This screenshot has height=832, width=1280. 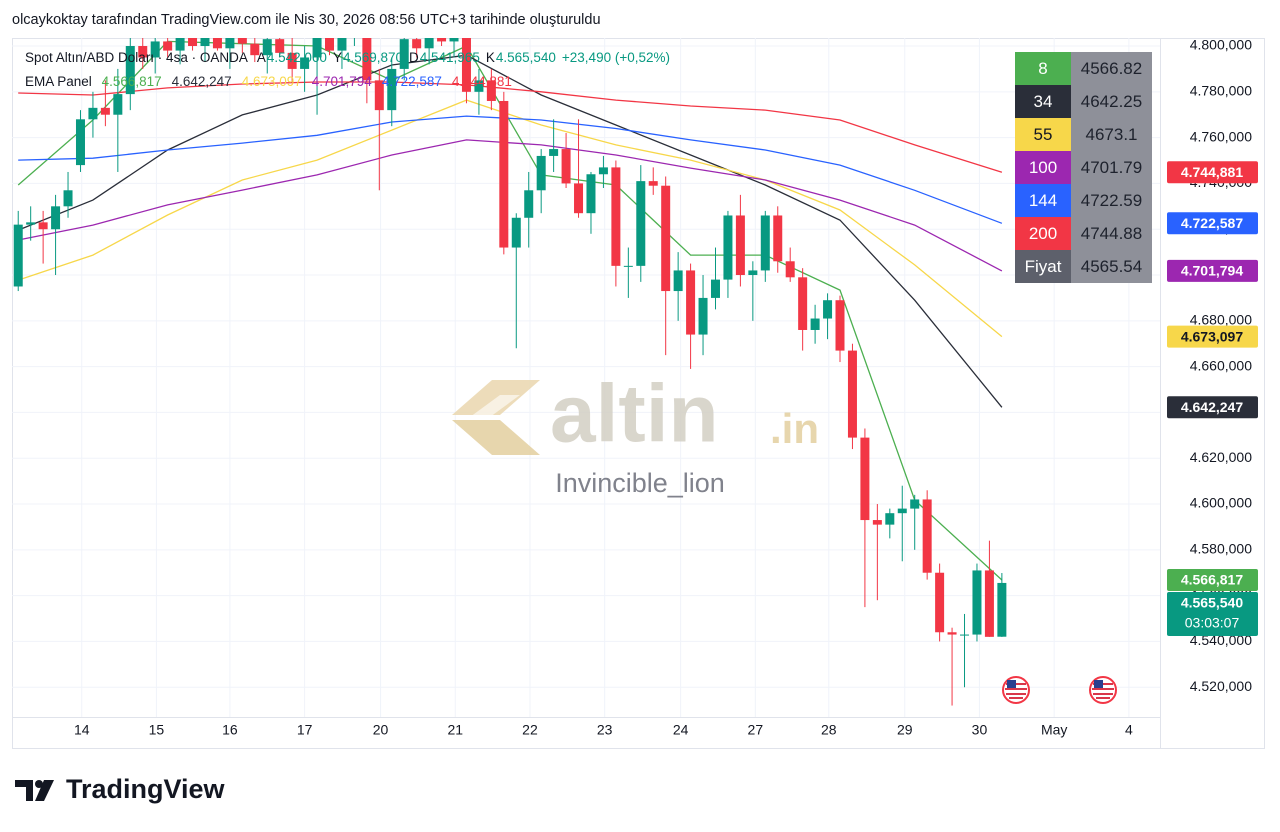 What do you see at coordinates (146, 789) in the screenshot?
I see `brand: TradingView` at bounding box center [146, 789].